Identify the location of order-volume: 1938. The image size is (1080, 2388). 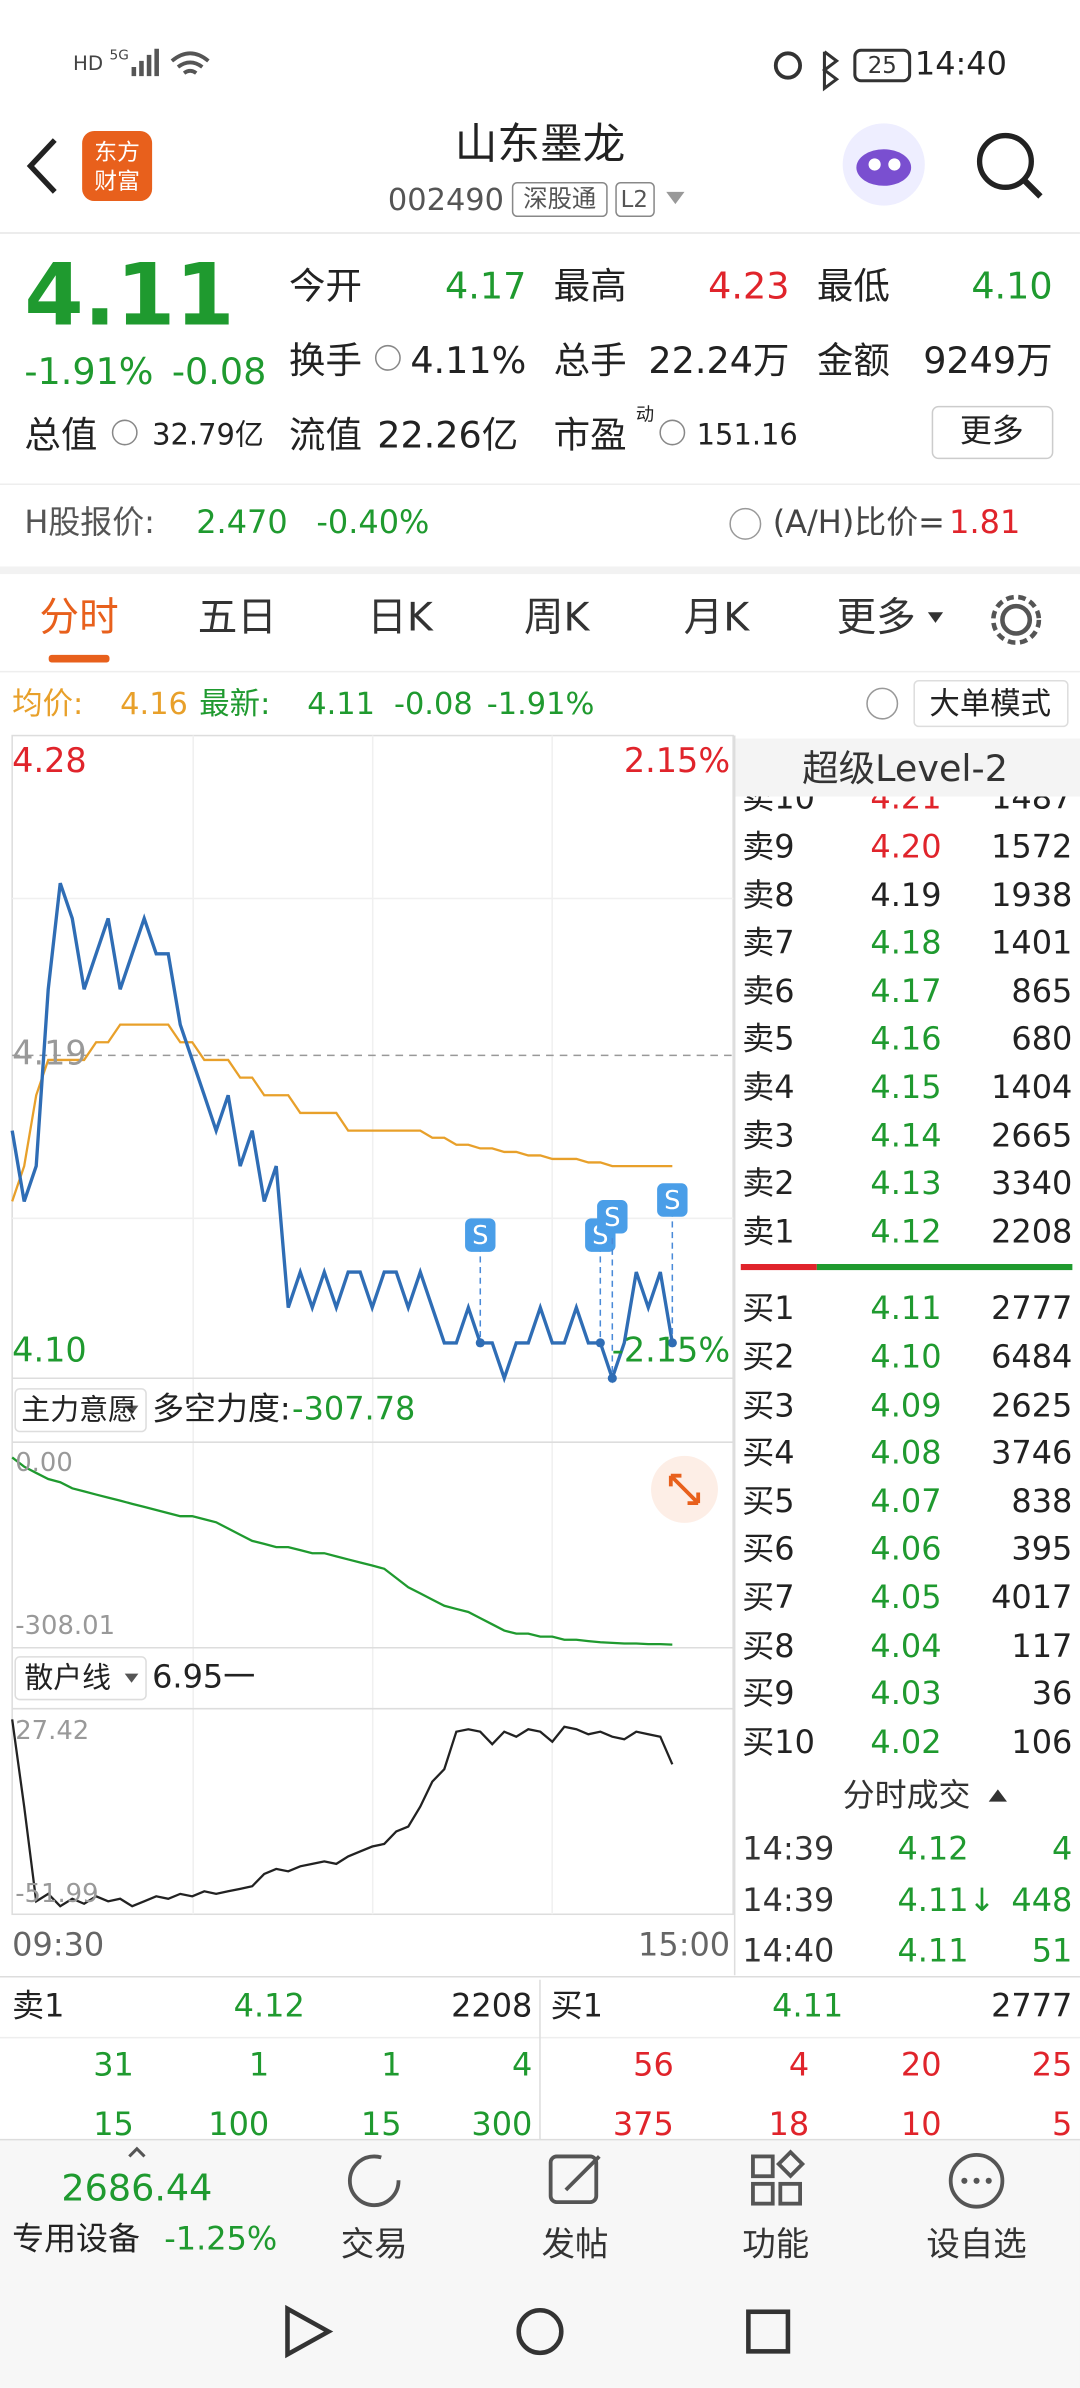
(1032, 895).